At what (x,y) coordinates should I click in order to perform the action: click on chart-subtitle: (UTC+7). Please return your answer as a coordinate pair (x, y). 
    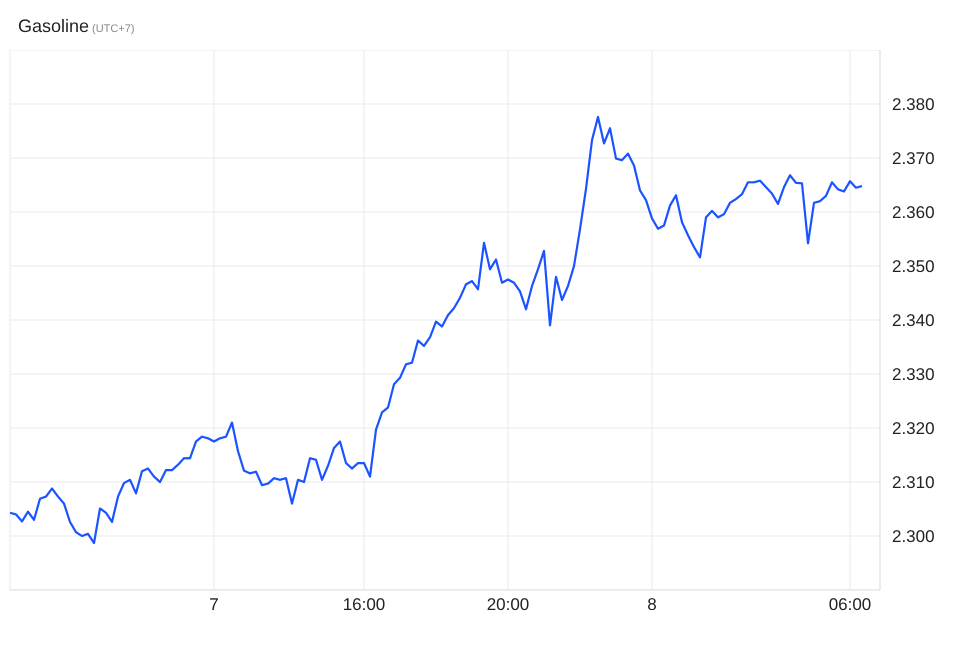
    Looking at the image, I should click on (113, 29).